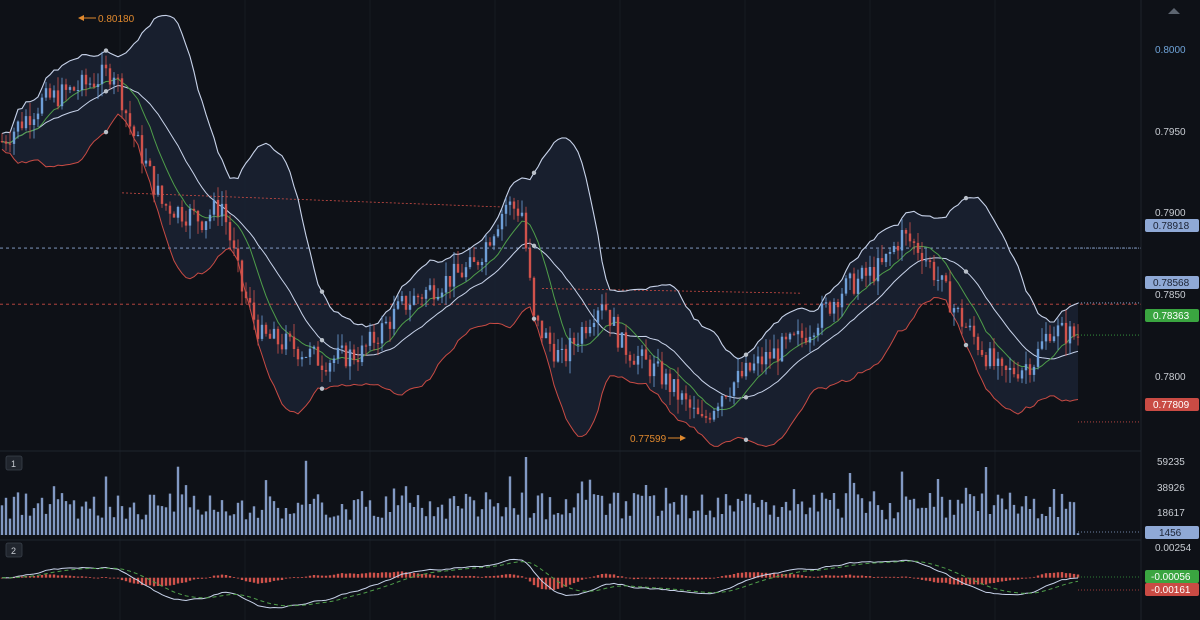  What do you see at coordinates (1172, 282) in the screenshot?
I see `price-tag: 0.78568` at bounding box center [1172, 282].